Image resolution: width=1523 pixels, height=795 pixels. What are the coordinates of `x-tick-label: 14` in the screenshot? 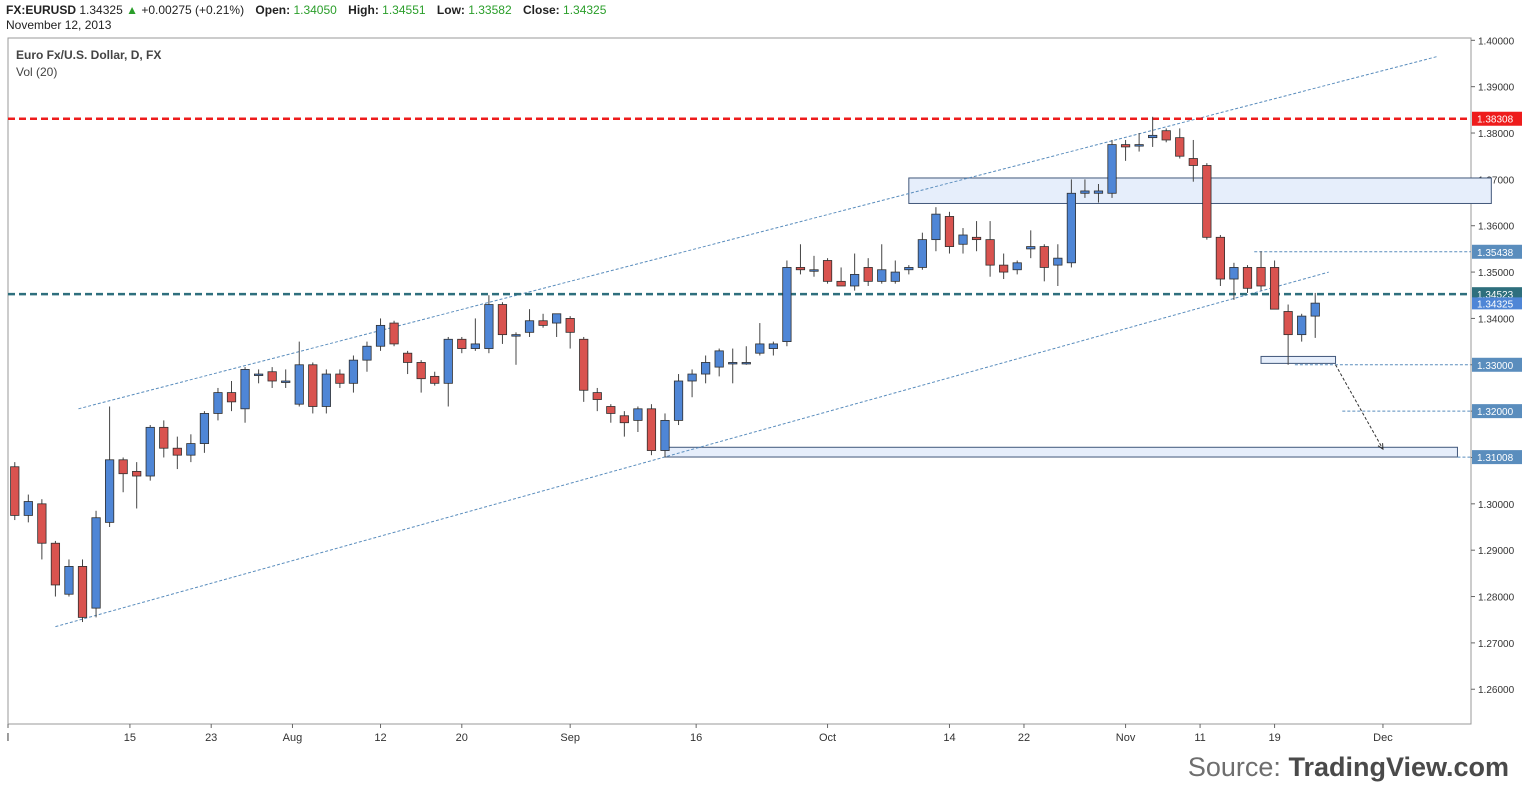 It's located at (949, 738).